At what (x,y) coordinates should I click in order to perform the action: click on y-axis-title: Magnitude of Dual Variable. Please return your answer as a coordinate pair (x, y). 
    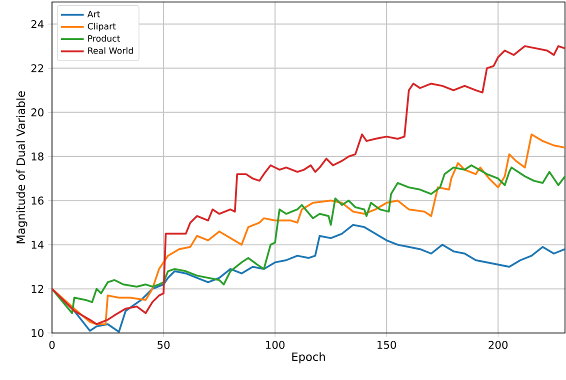
    Looking at the image, I should click on (22, 167).